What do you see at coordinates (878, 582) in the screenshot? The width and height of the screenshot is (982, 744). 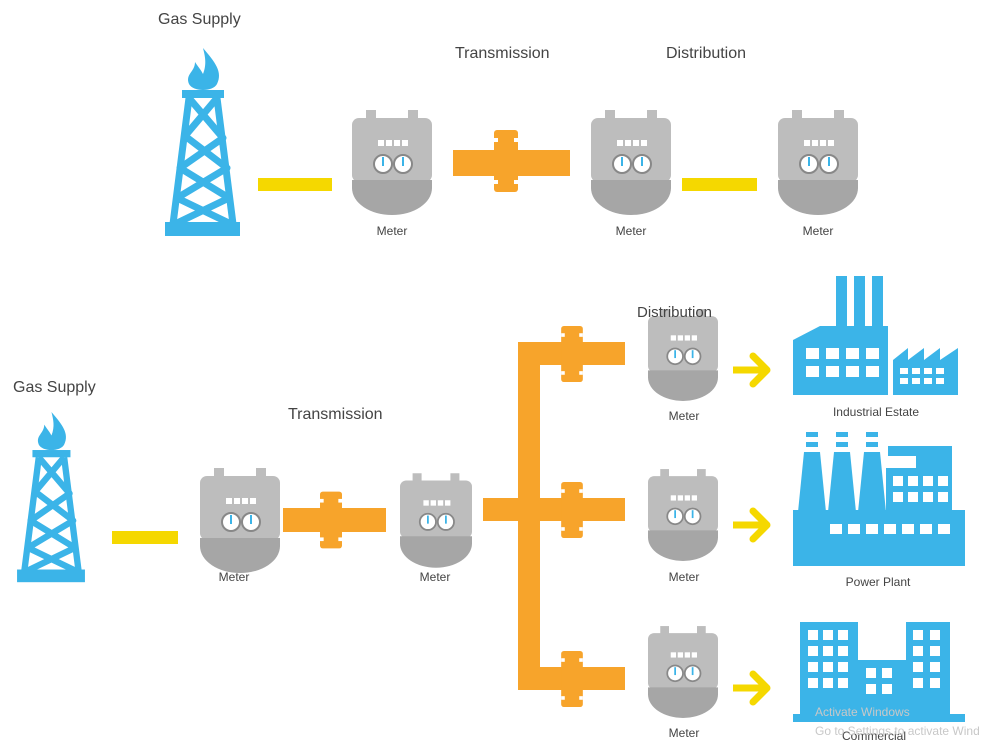 I see `label: Power Plant` at bounding box center [878, 582].